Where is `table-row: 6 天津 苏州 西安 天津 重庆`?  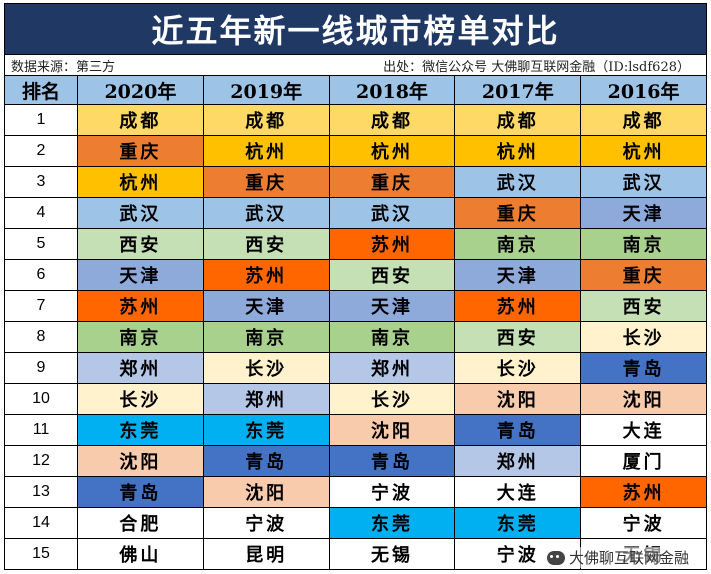 table-row: 6 天津 苏州 西安 天津 重庆 is located at coordinates (355, 275).